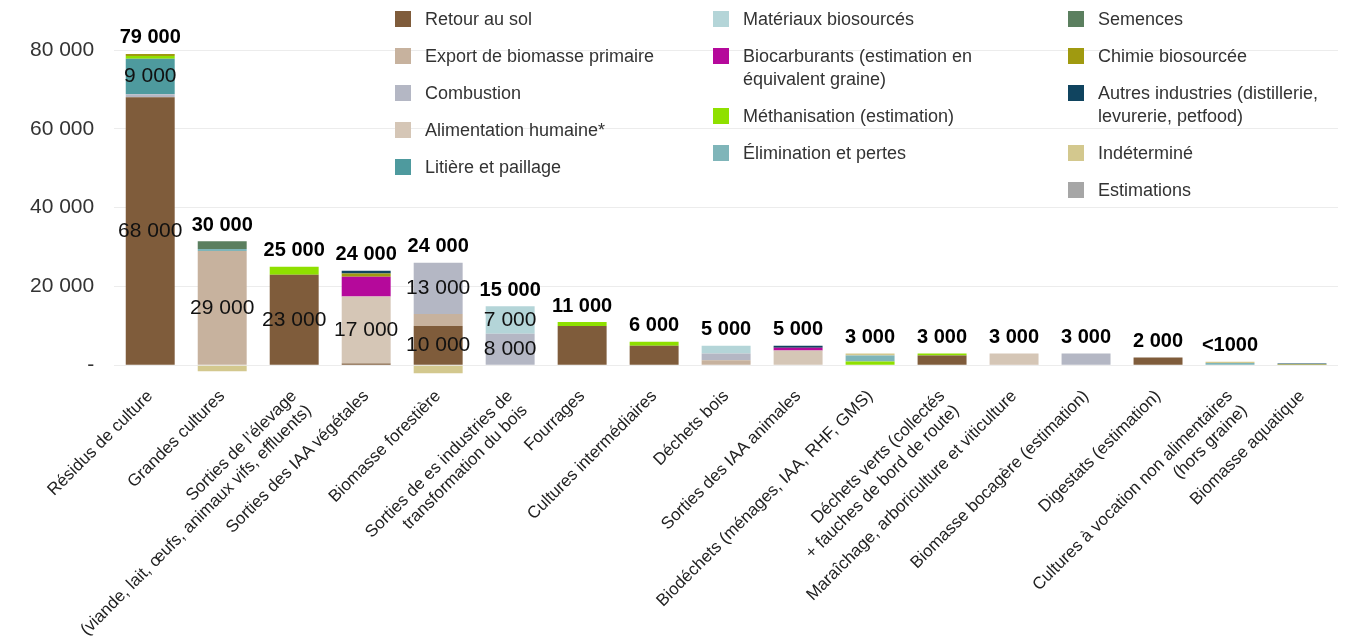 This screenshot has width=1348, height=643. Describe the element at coordinates (510, 288) in the screenshot. I see `total-label: 15 000` at that location.